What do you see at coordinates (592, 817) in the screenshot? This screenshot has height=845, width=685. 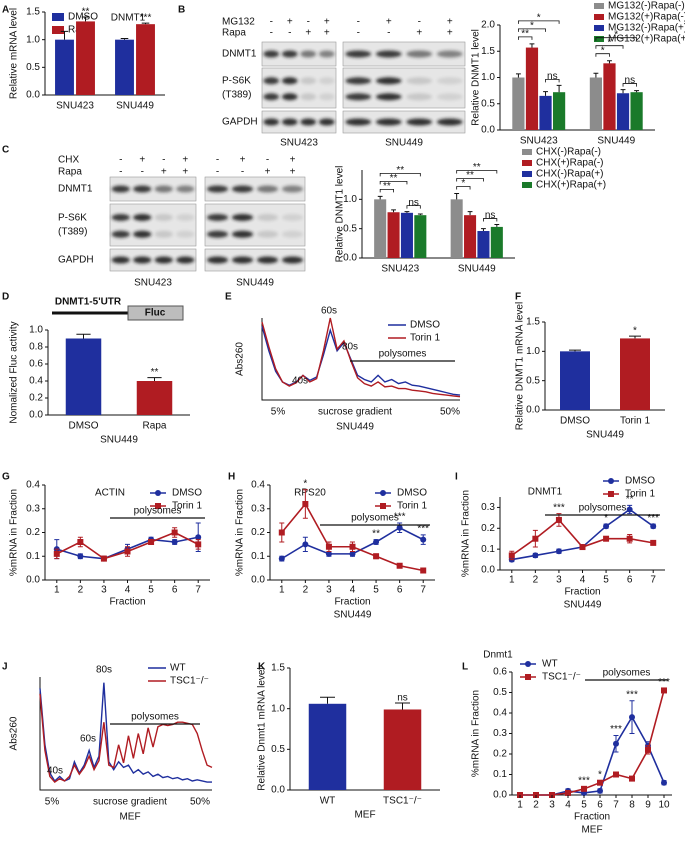 I see `x-axis-label: Fraction` at bounding box center [592, 817].